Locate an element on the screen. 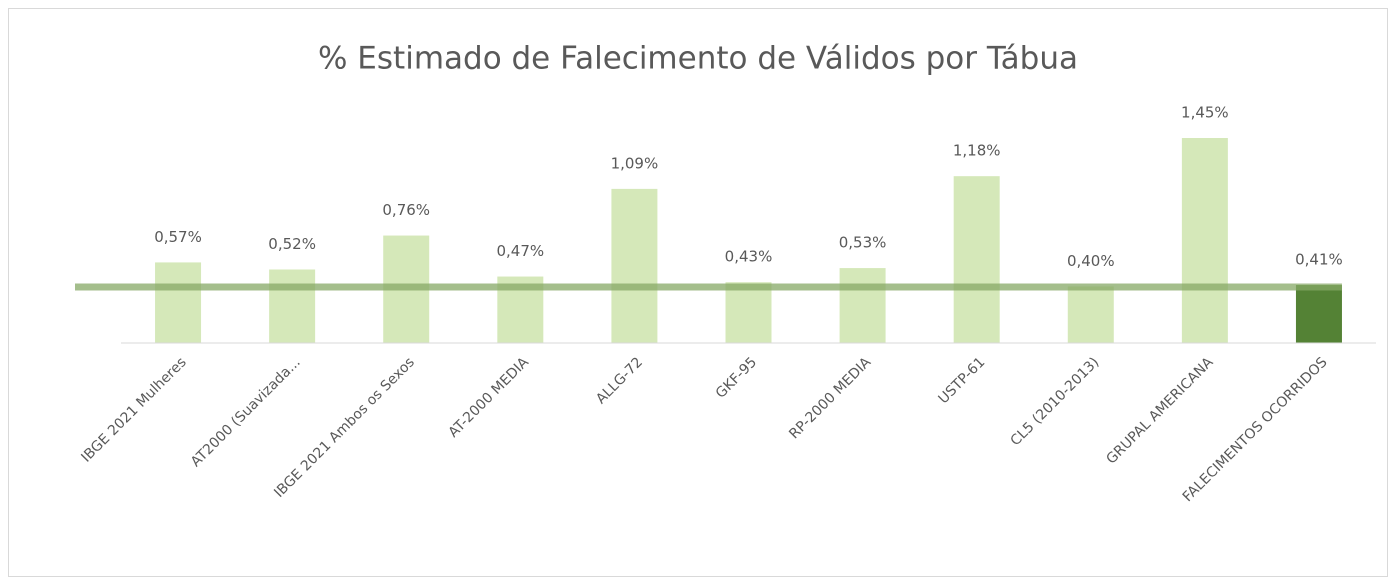 The width and height of the screenshot is (1396, 585). value-label: 0,40% is located at coordinates (1091, 261).